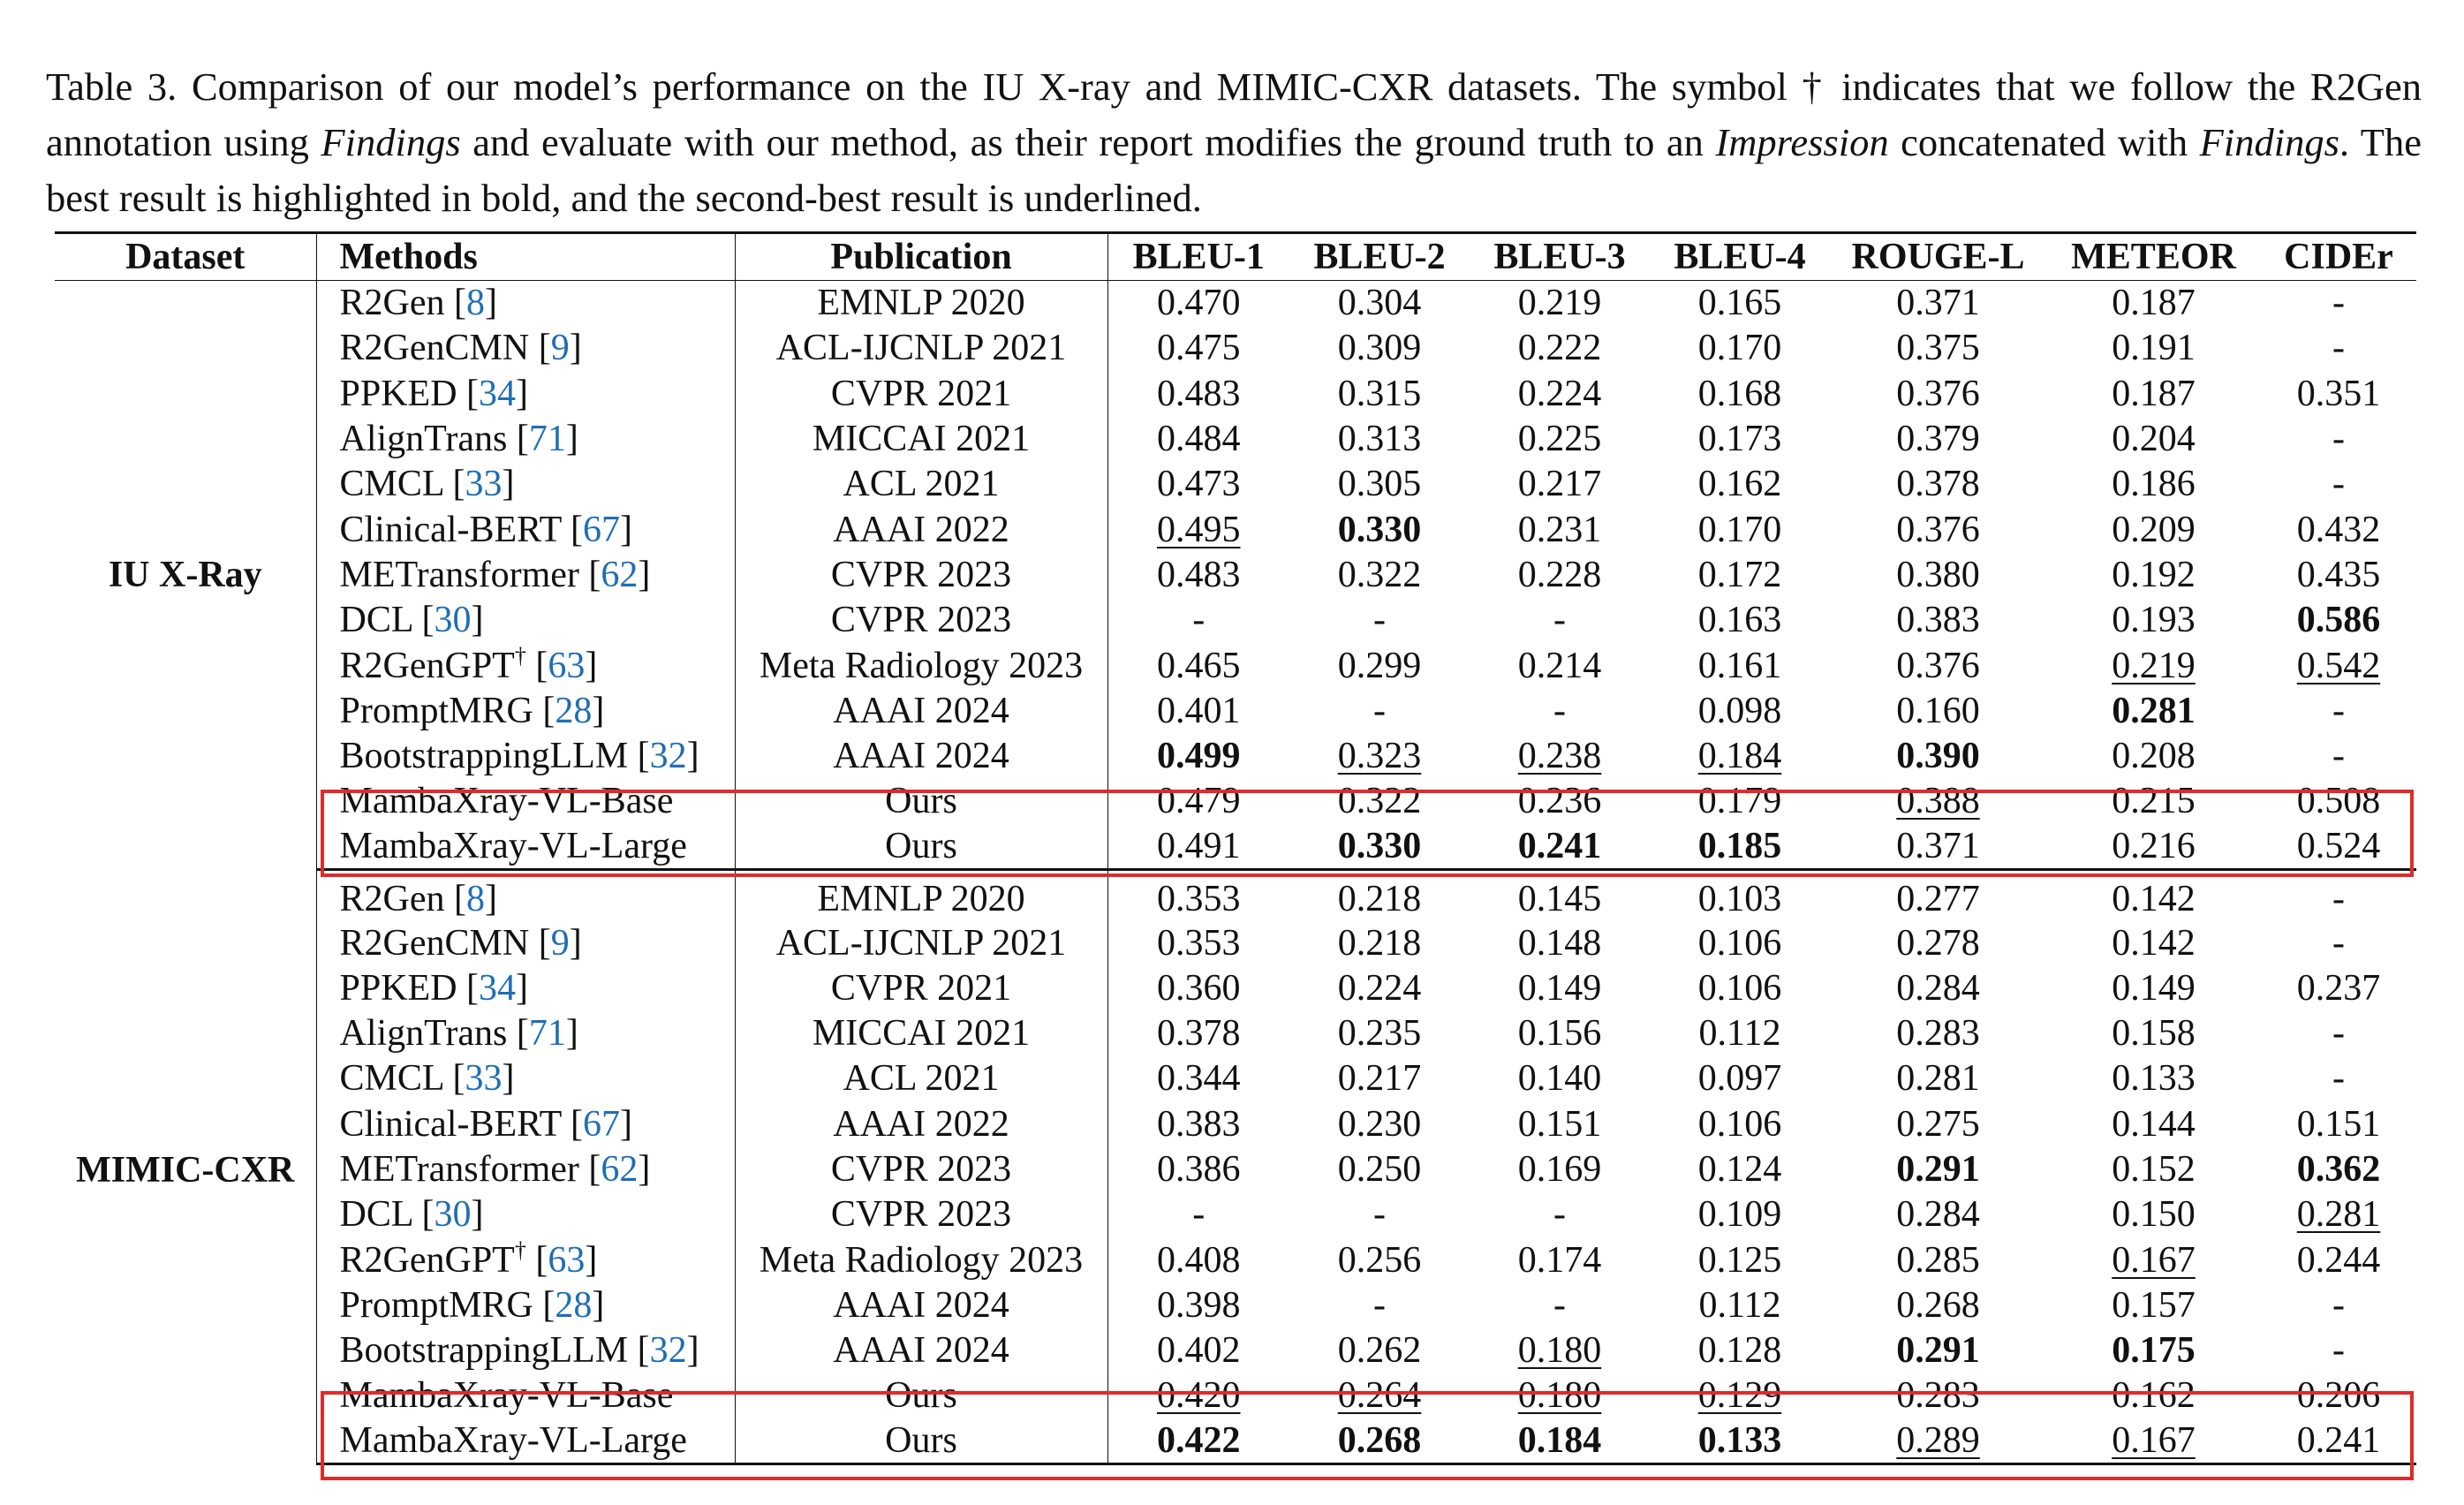 The image size is (2464, 1505). What do you see at coordinates (526, 894) in the screenshot?
I see `method-cell: R2Gen [8]` at bounding box center [526, 894].